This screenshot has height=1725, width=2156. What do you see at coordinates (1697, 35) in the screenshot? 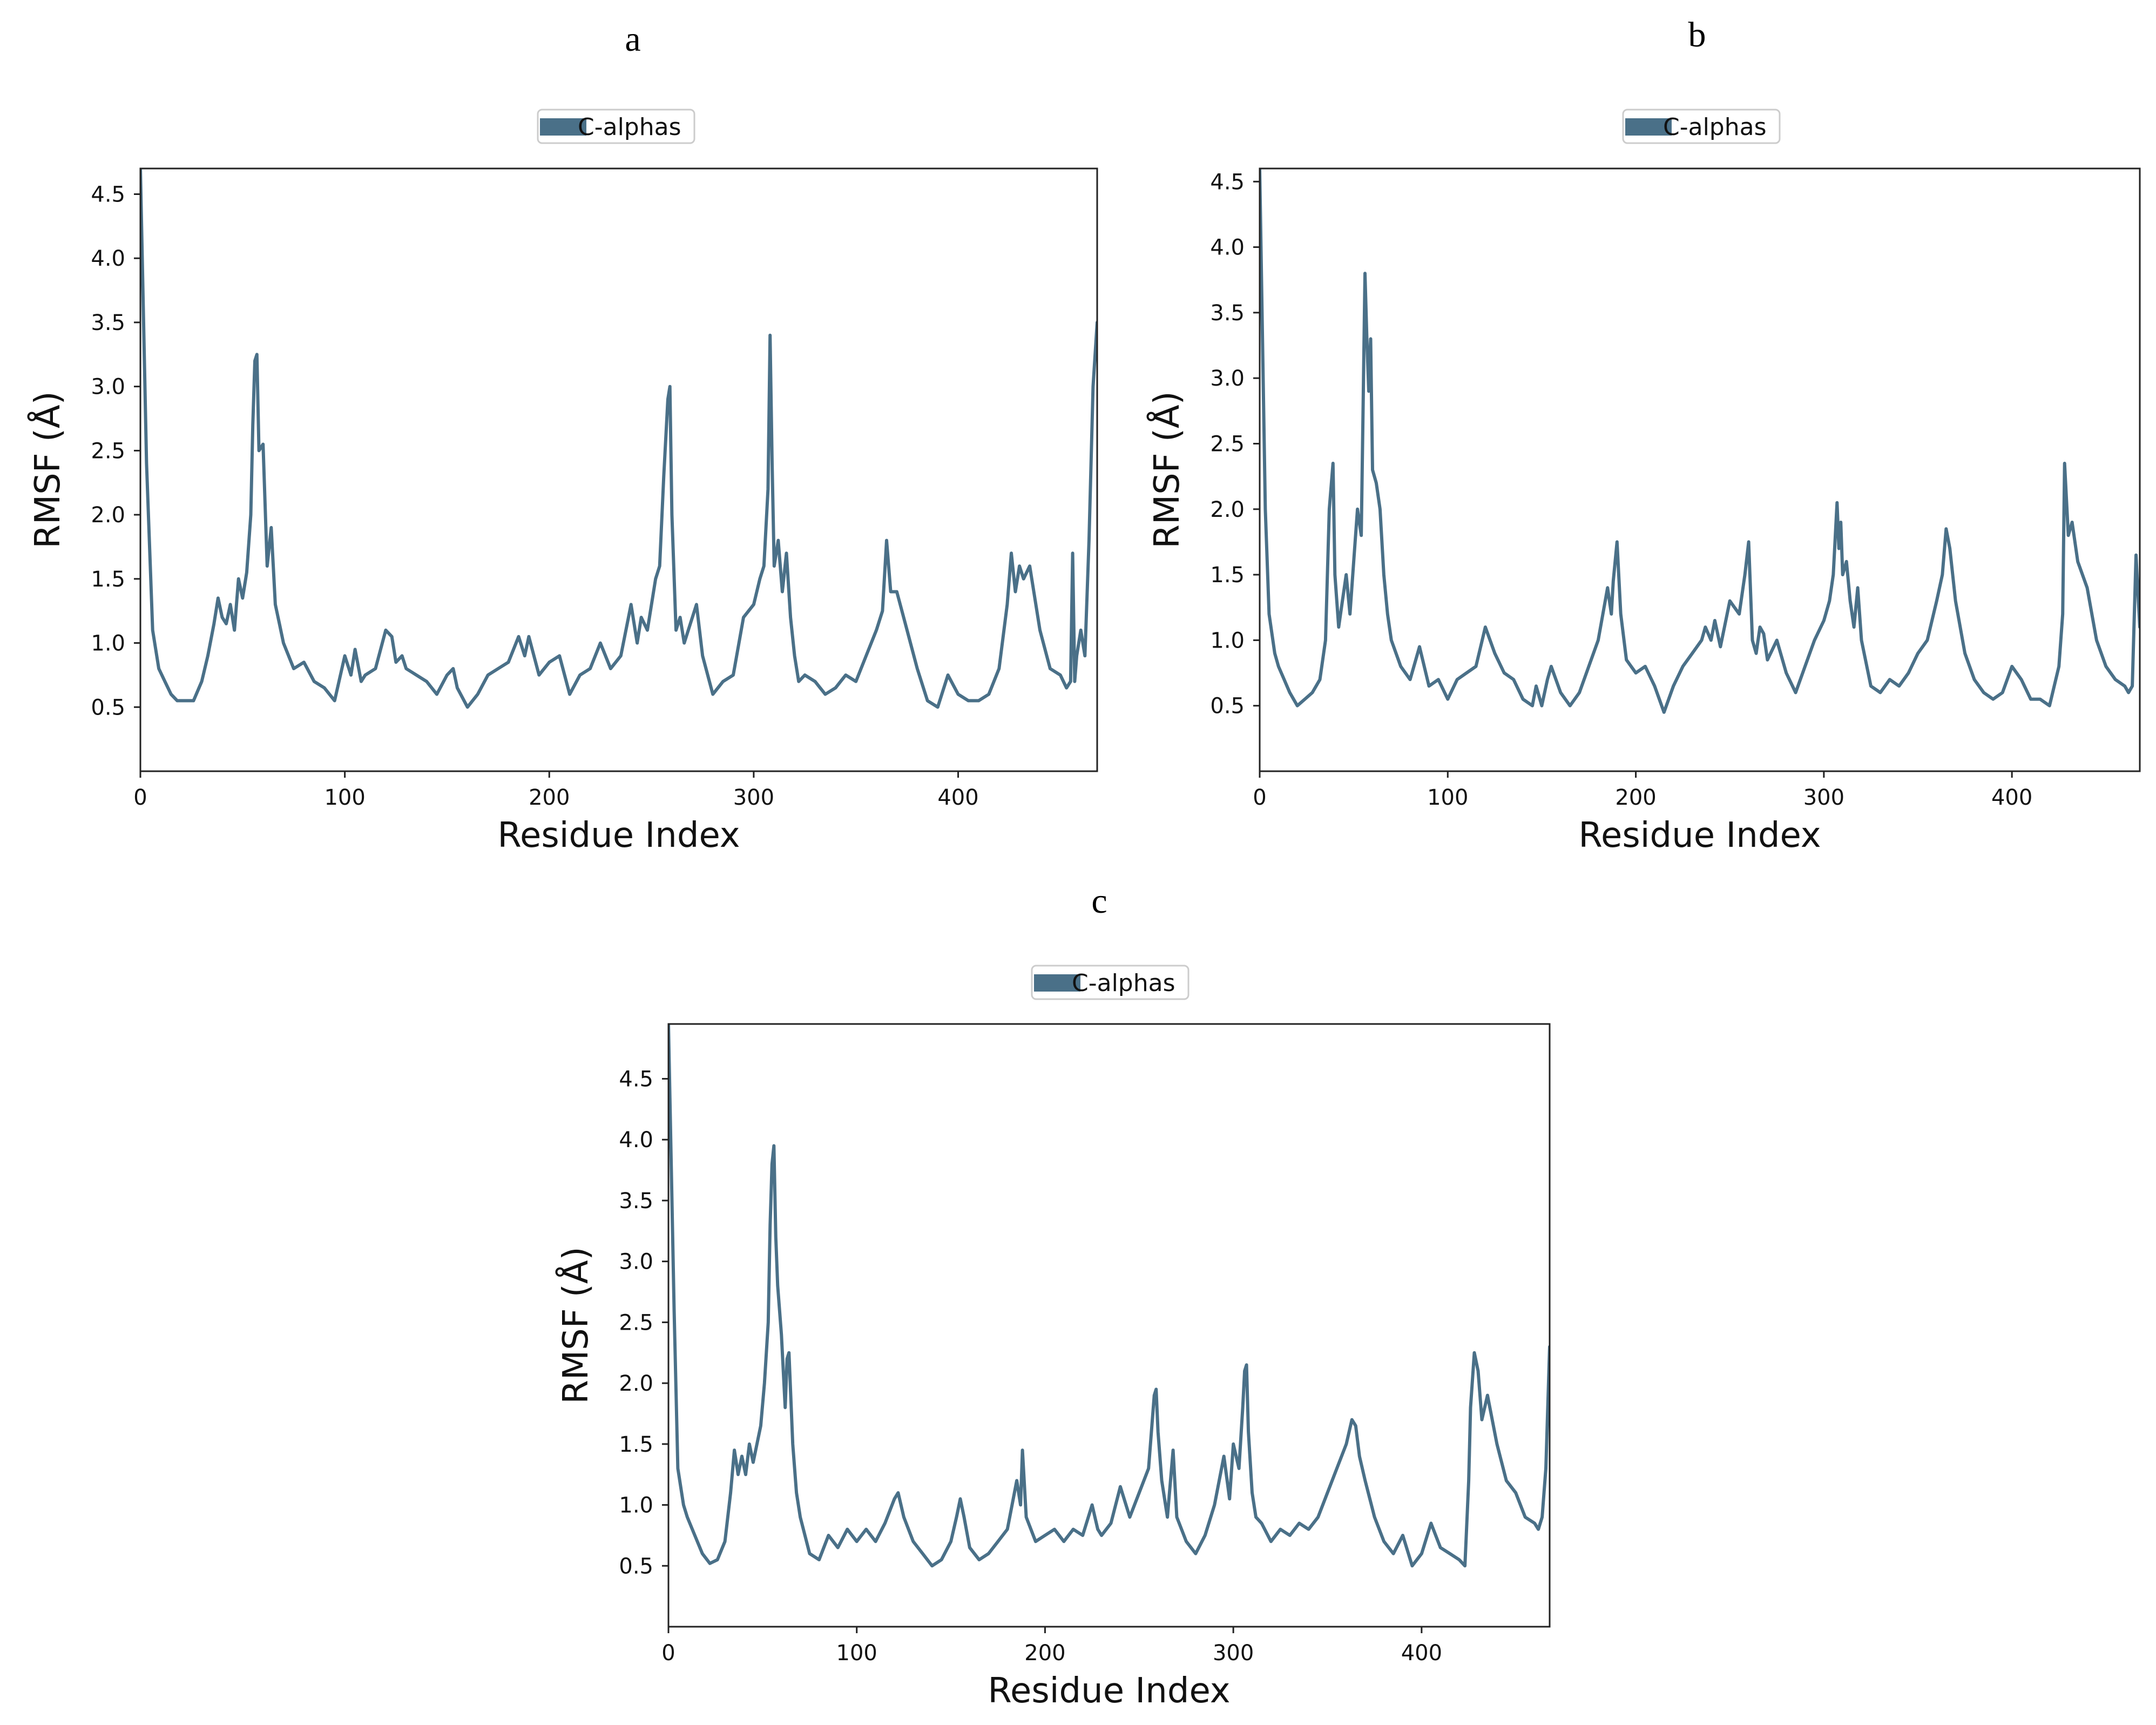
I see `panel-label-b: b` at bounding box center [1697, 35].